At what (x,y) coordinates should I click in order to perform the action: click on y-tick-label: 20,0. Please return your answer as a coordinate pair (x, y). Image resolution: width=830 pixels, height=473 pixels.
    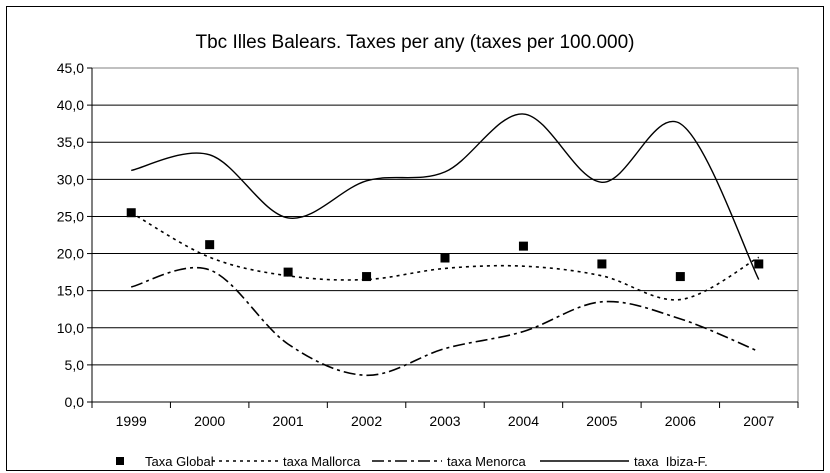
    Looking at the image, I should click on (70, 254).